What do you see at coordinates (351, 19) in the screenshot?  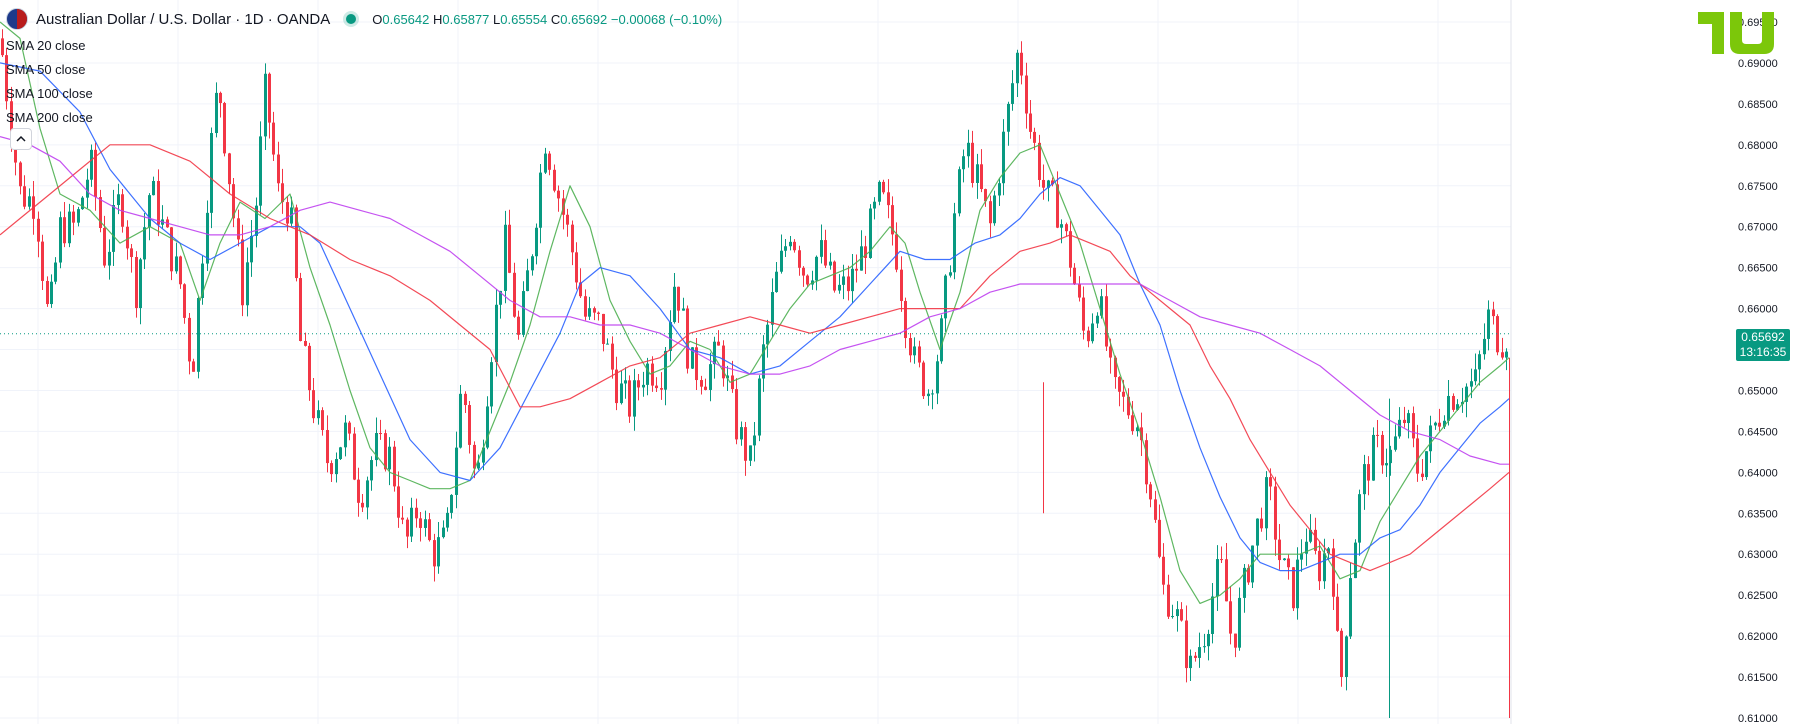 I see `market-status-icon` at bounding box center [351, 19].